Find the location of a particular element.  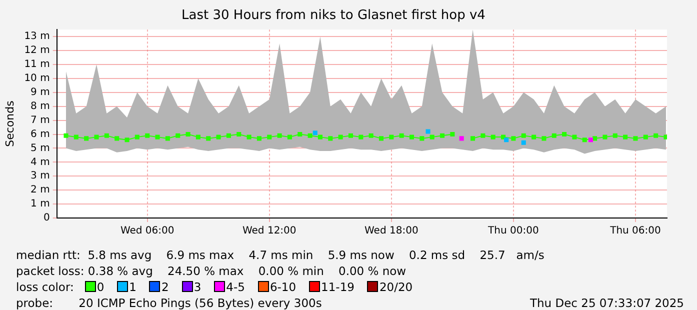

legend-label: 0 is located at coordinates (100, 287).